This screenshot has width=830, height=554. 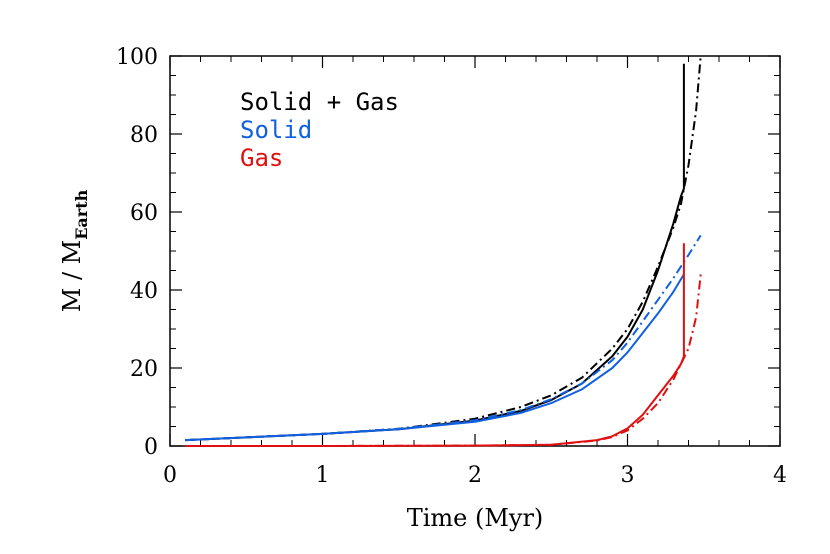 I want to click on y-tick-label: 80, so click(x=144, y=135).